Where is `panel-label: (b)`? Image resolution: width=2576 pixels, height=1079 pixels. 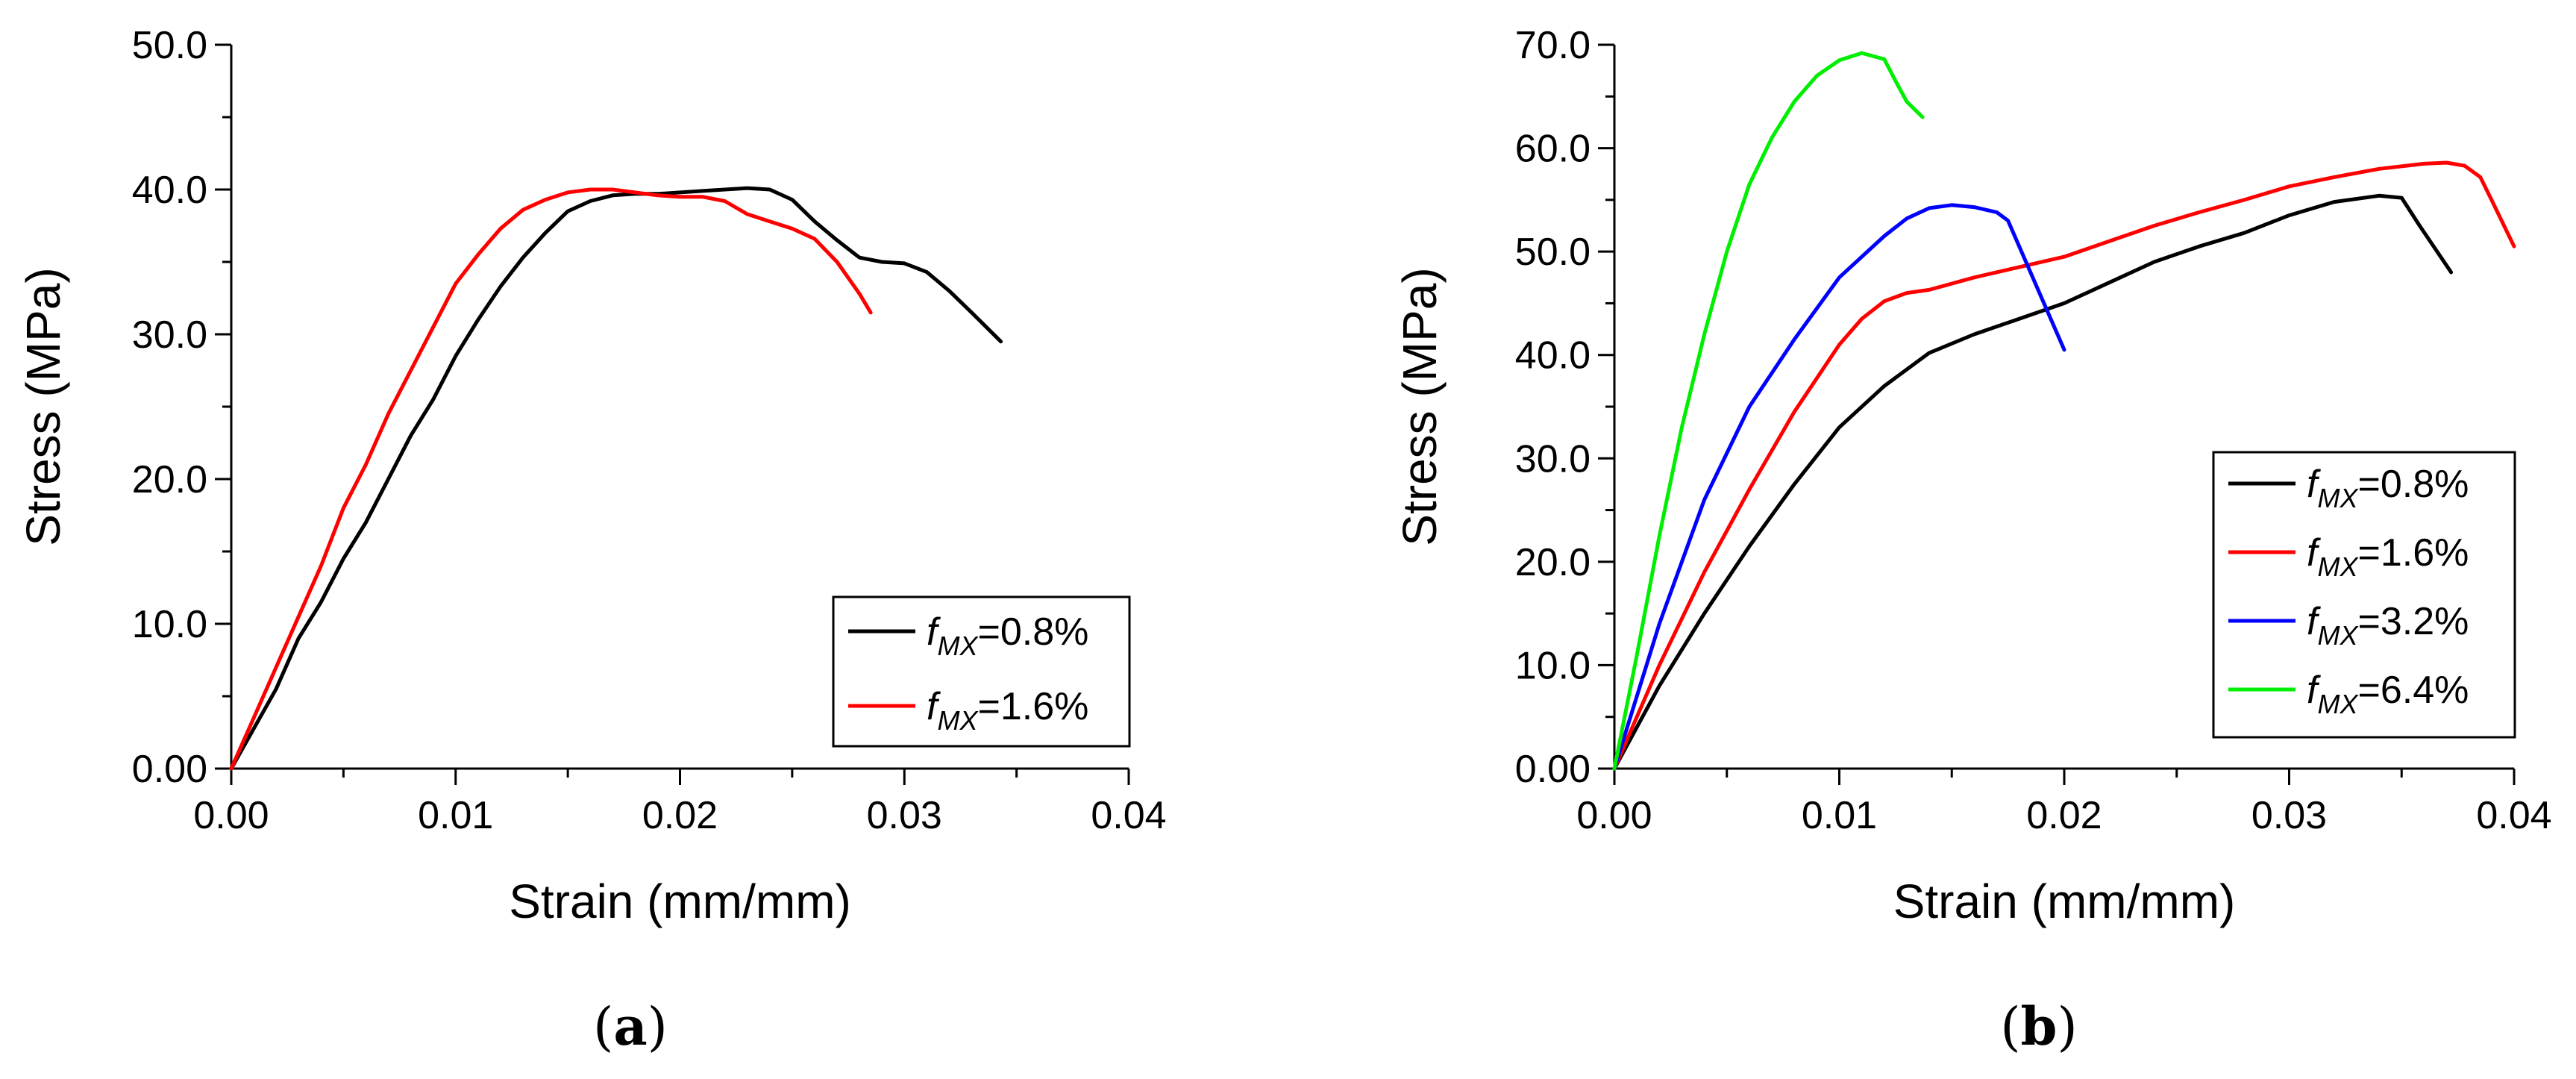 panel-label: (b) is located at coordinates (2039, 1026).